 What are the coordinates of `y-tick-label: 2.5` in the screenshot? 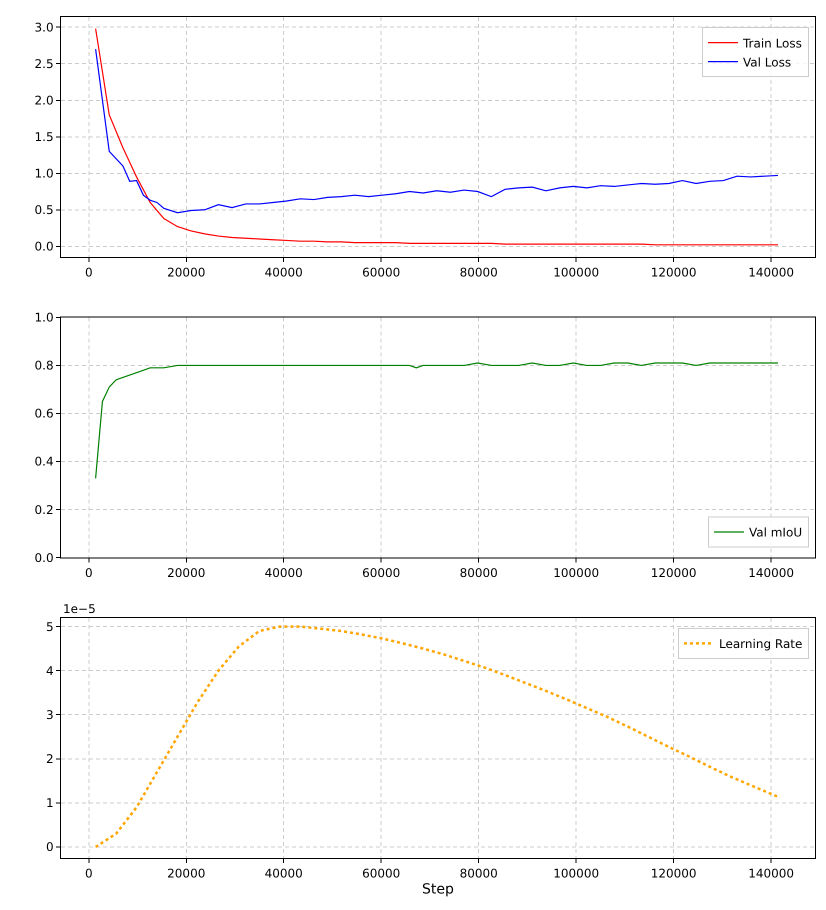 It's located at (44, 63).